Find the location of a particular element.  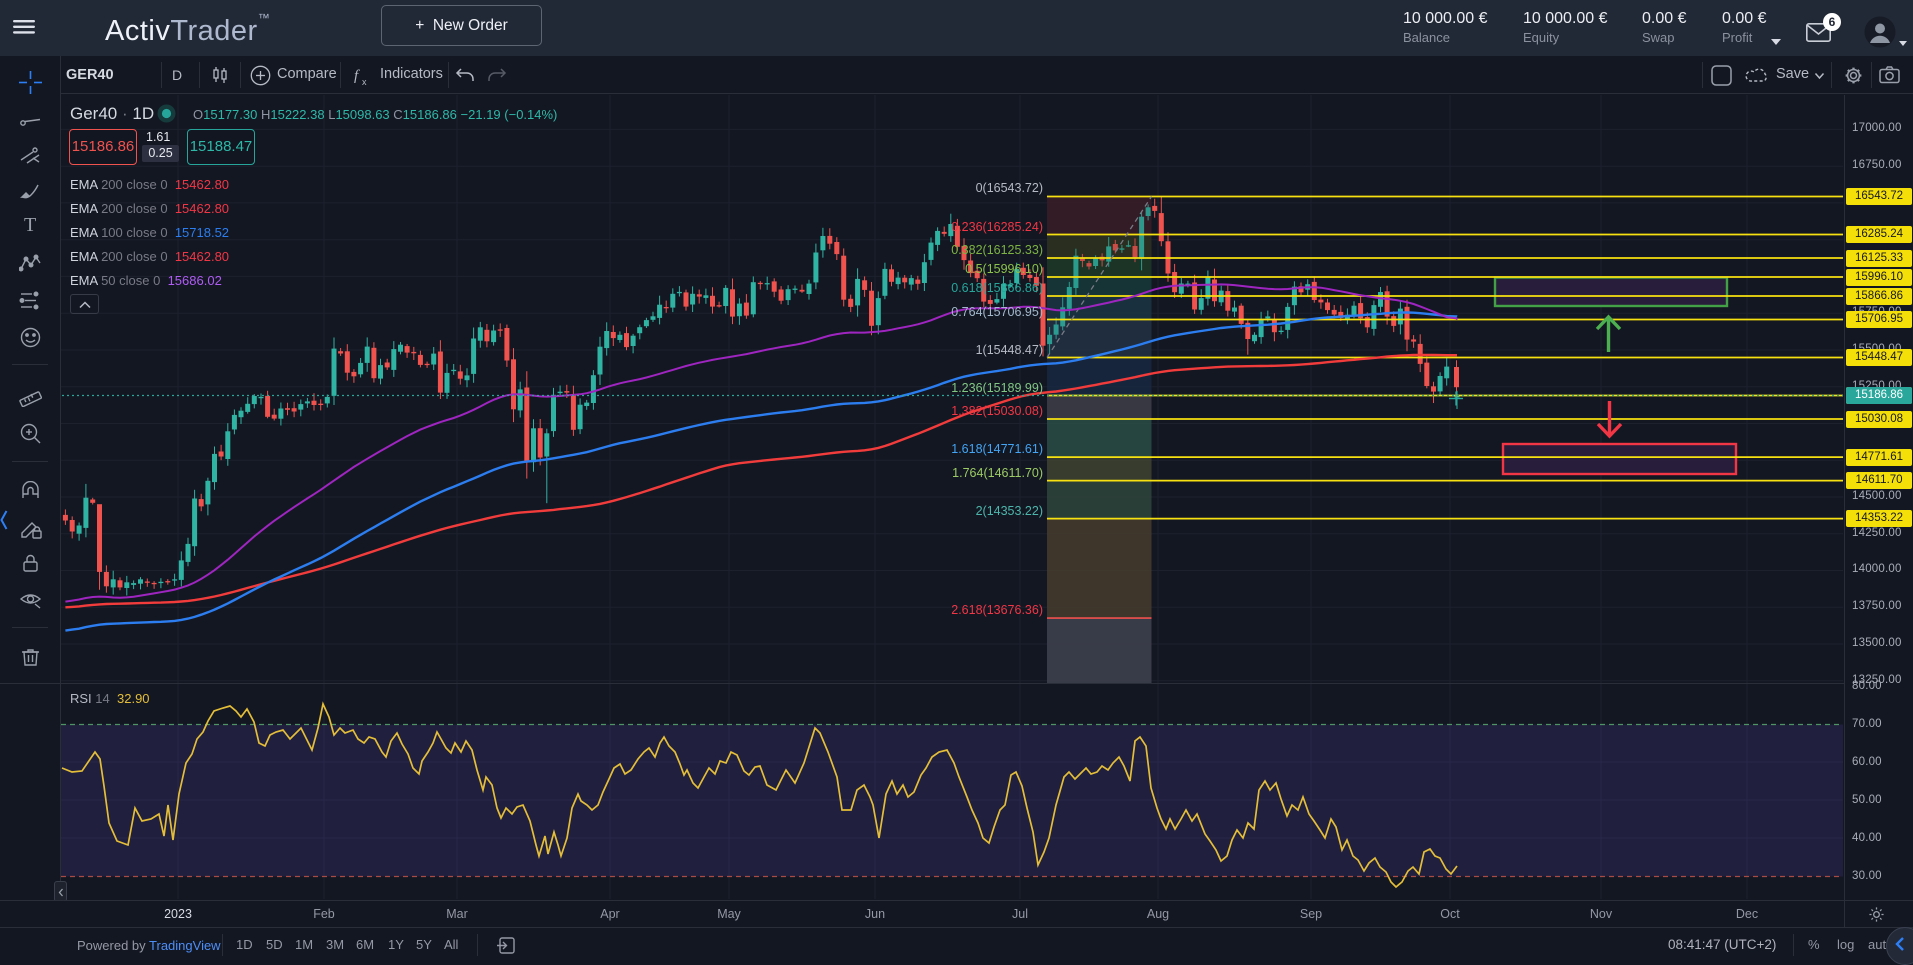

svg-text: f is located at coordinates (357, 76).